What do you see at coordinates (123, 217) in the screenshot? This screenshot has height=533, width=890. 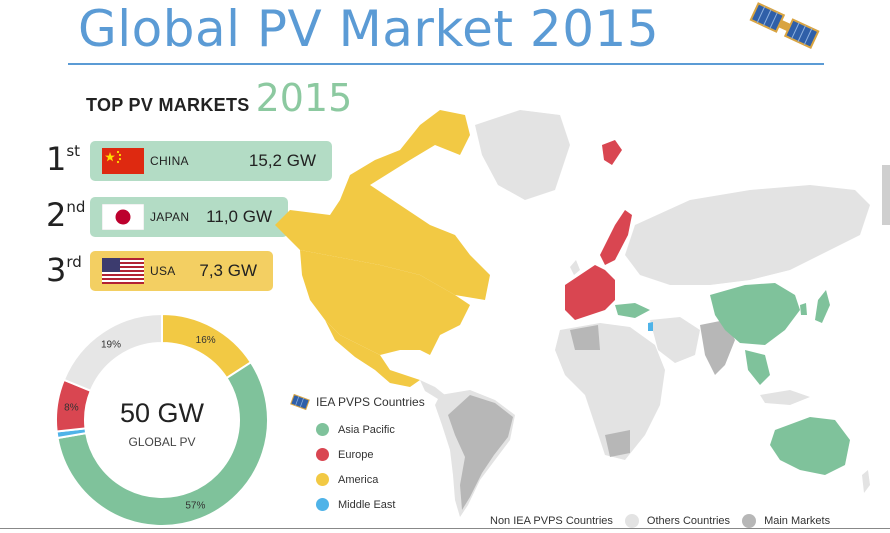 I see `japan-flag-icon` at bounding box center [123, 217].